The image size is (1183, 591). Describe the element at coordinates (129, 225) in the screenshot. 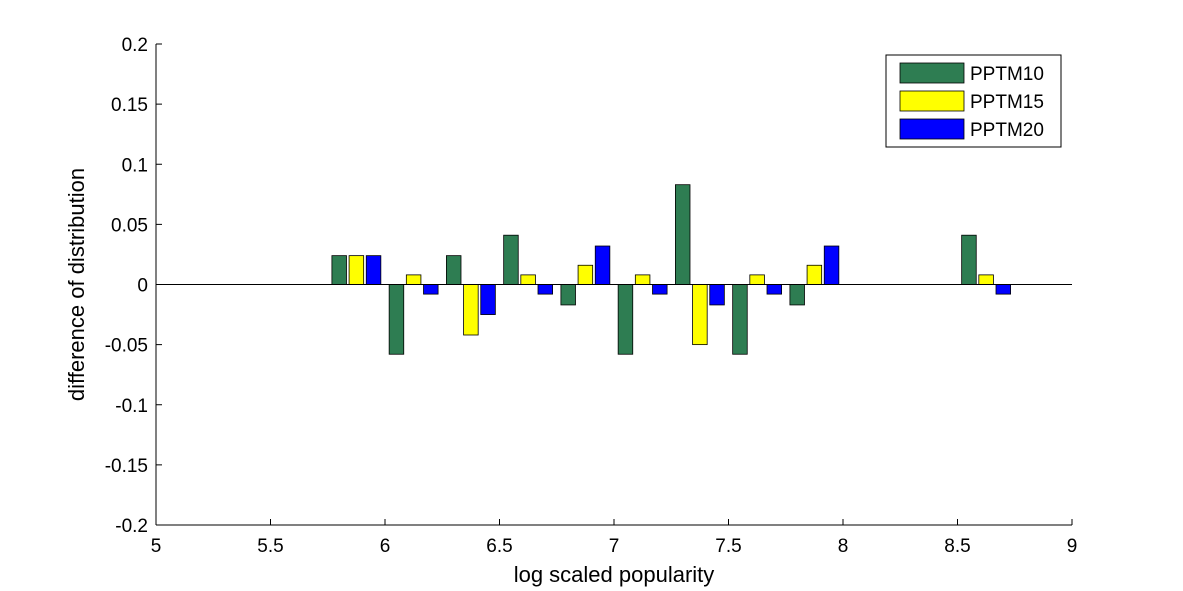

I see `y-tick-label: 0.05` at that location.